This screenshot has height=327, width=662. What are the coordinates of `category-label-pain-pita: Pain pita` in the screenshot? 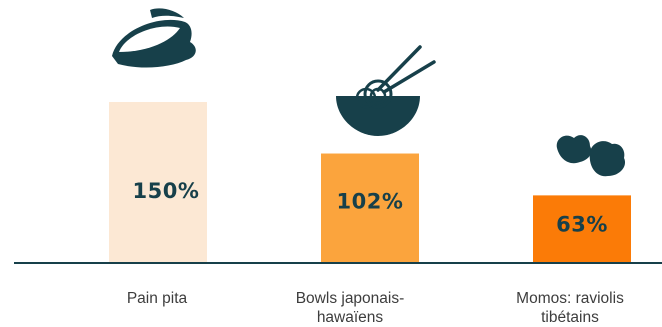 It's located at (157, 298).